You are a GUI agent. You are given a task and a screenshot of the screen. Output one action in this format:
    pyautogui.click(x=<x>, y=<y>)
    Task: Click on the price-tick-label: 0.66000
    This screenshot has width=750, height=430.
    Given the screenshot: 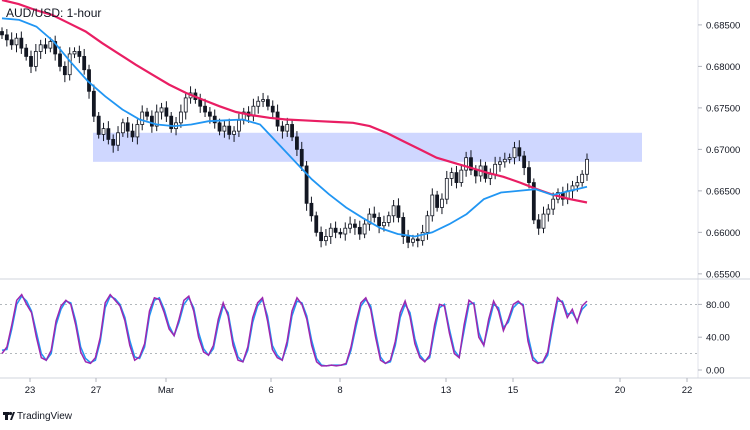 What is the action you would take?
    pyautogui.click(x=723, y=233)
    